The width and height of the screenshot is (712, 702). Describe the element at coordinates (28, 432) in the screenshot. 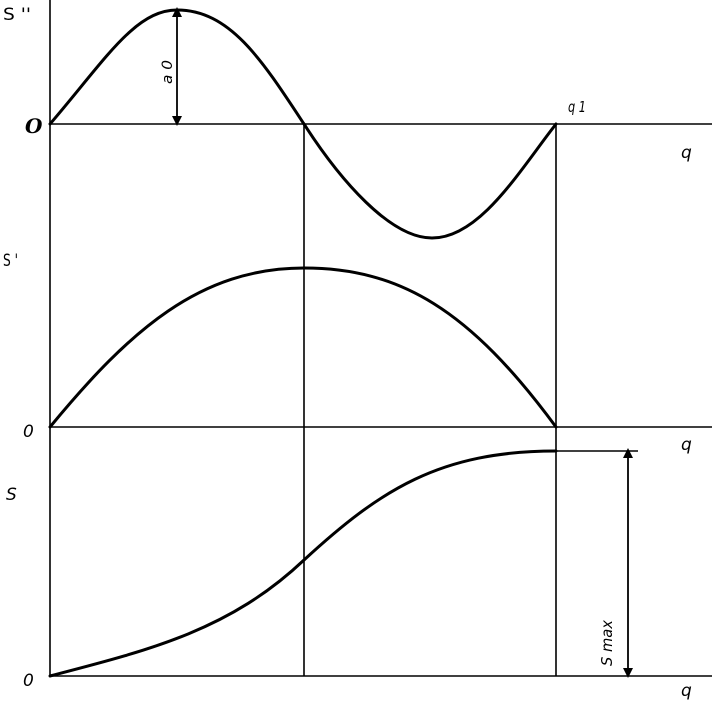

I see `origin-middle-label: 0` at that location.